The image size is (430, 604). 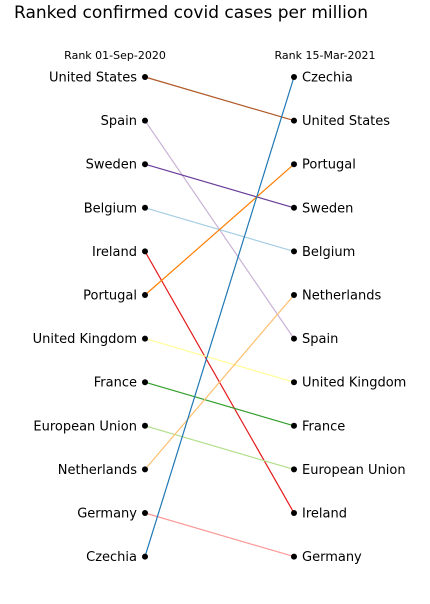 I want to click on right-rank-label: United States, so click(x=346, y=121).